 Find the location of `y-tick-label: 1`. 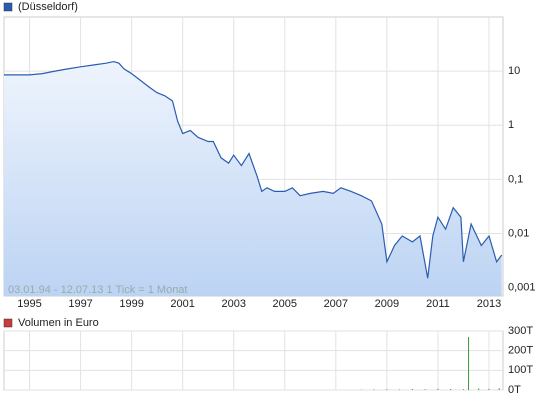

y-tick-label: 1 is located at coordinates (511, 125).